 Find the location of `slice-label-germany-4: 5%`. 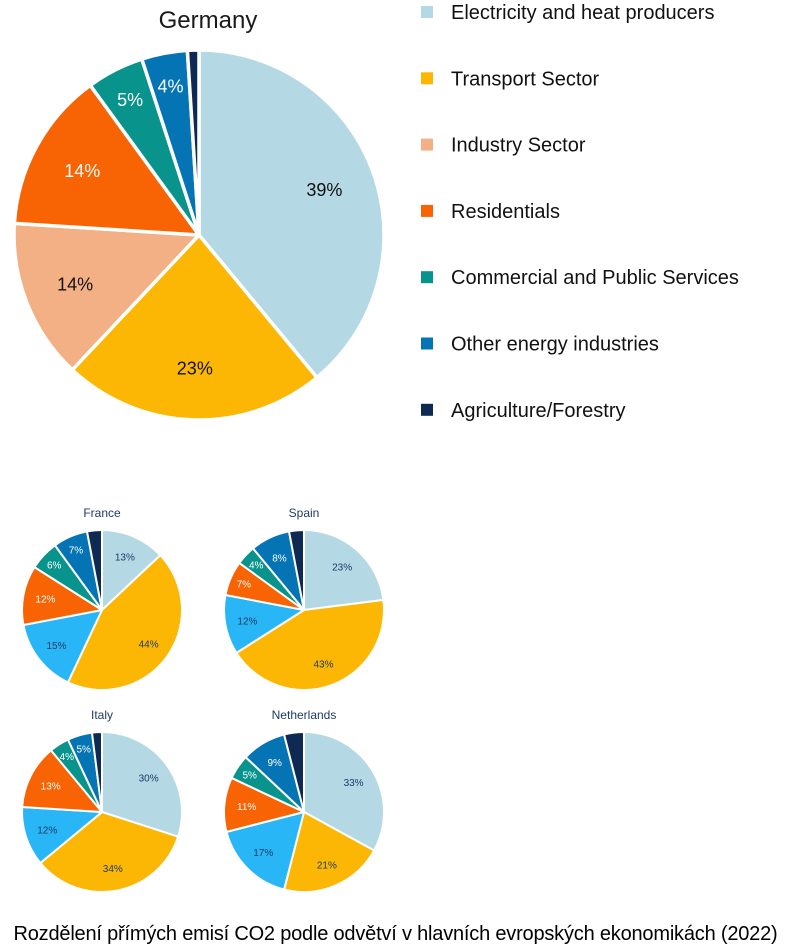

slice-label-germany-4: 5% is located at coordinates (130, 100).